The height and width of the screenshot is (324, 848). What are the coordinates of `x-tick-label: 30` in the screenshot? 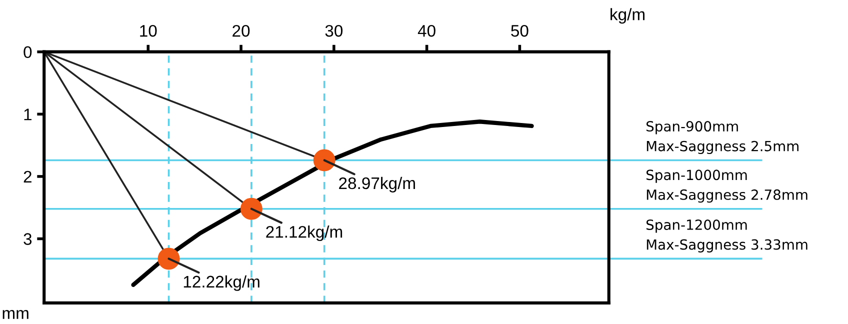 It's located at (334, 30).